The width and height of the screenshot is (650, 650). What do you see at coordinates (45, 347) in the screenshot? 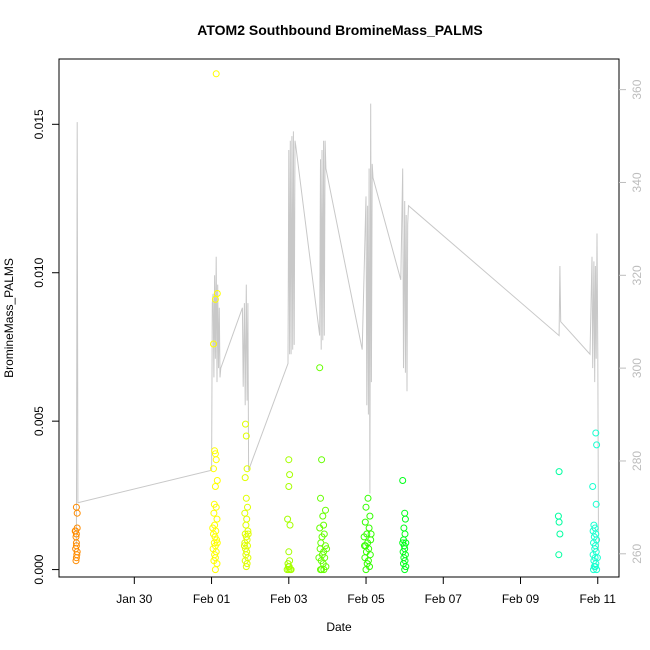
I see `y-axis: 0.000 0.005 0.010 0.015` at bounding box center [45, 347].